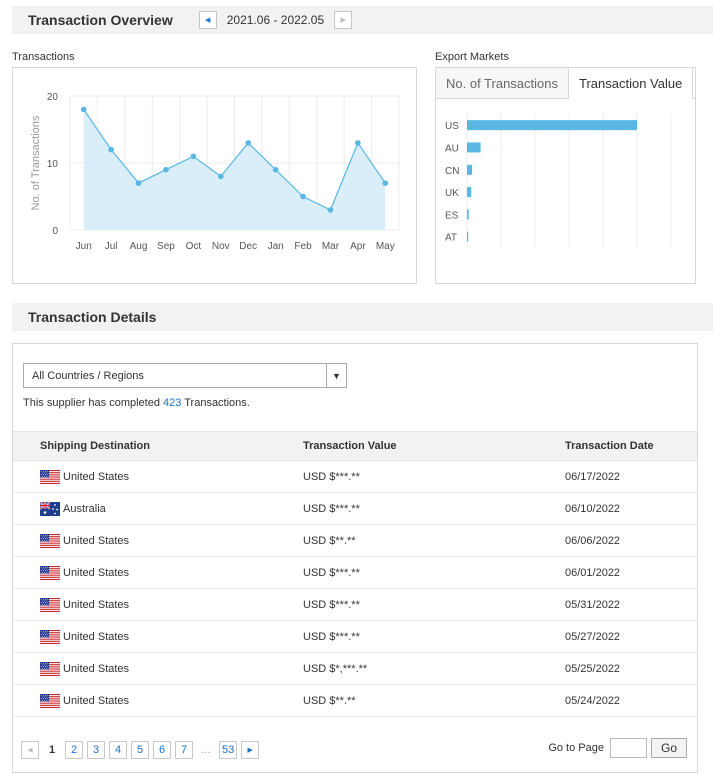 The width and height of the screenshot is (713, 782). I want to click on table-row: United States USD $***.** 05/31/2022, so click(355, 605).